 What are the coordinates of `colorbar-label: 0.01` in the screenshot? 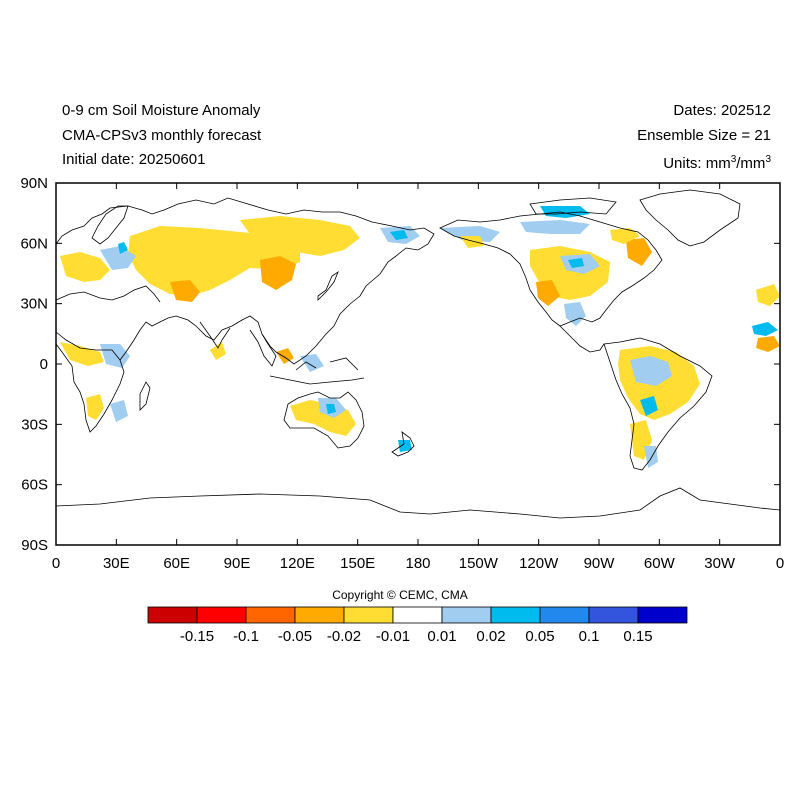 It's located at (441, 636).